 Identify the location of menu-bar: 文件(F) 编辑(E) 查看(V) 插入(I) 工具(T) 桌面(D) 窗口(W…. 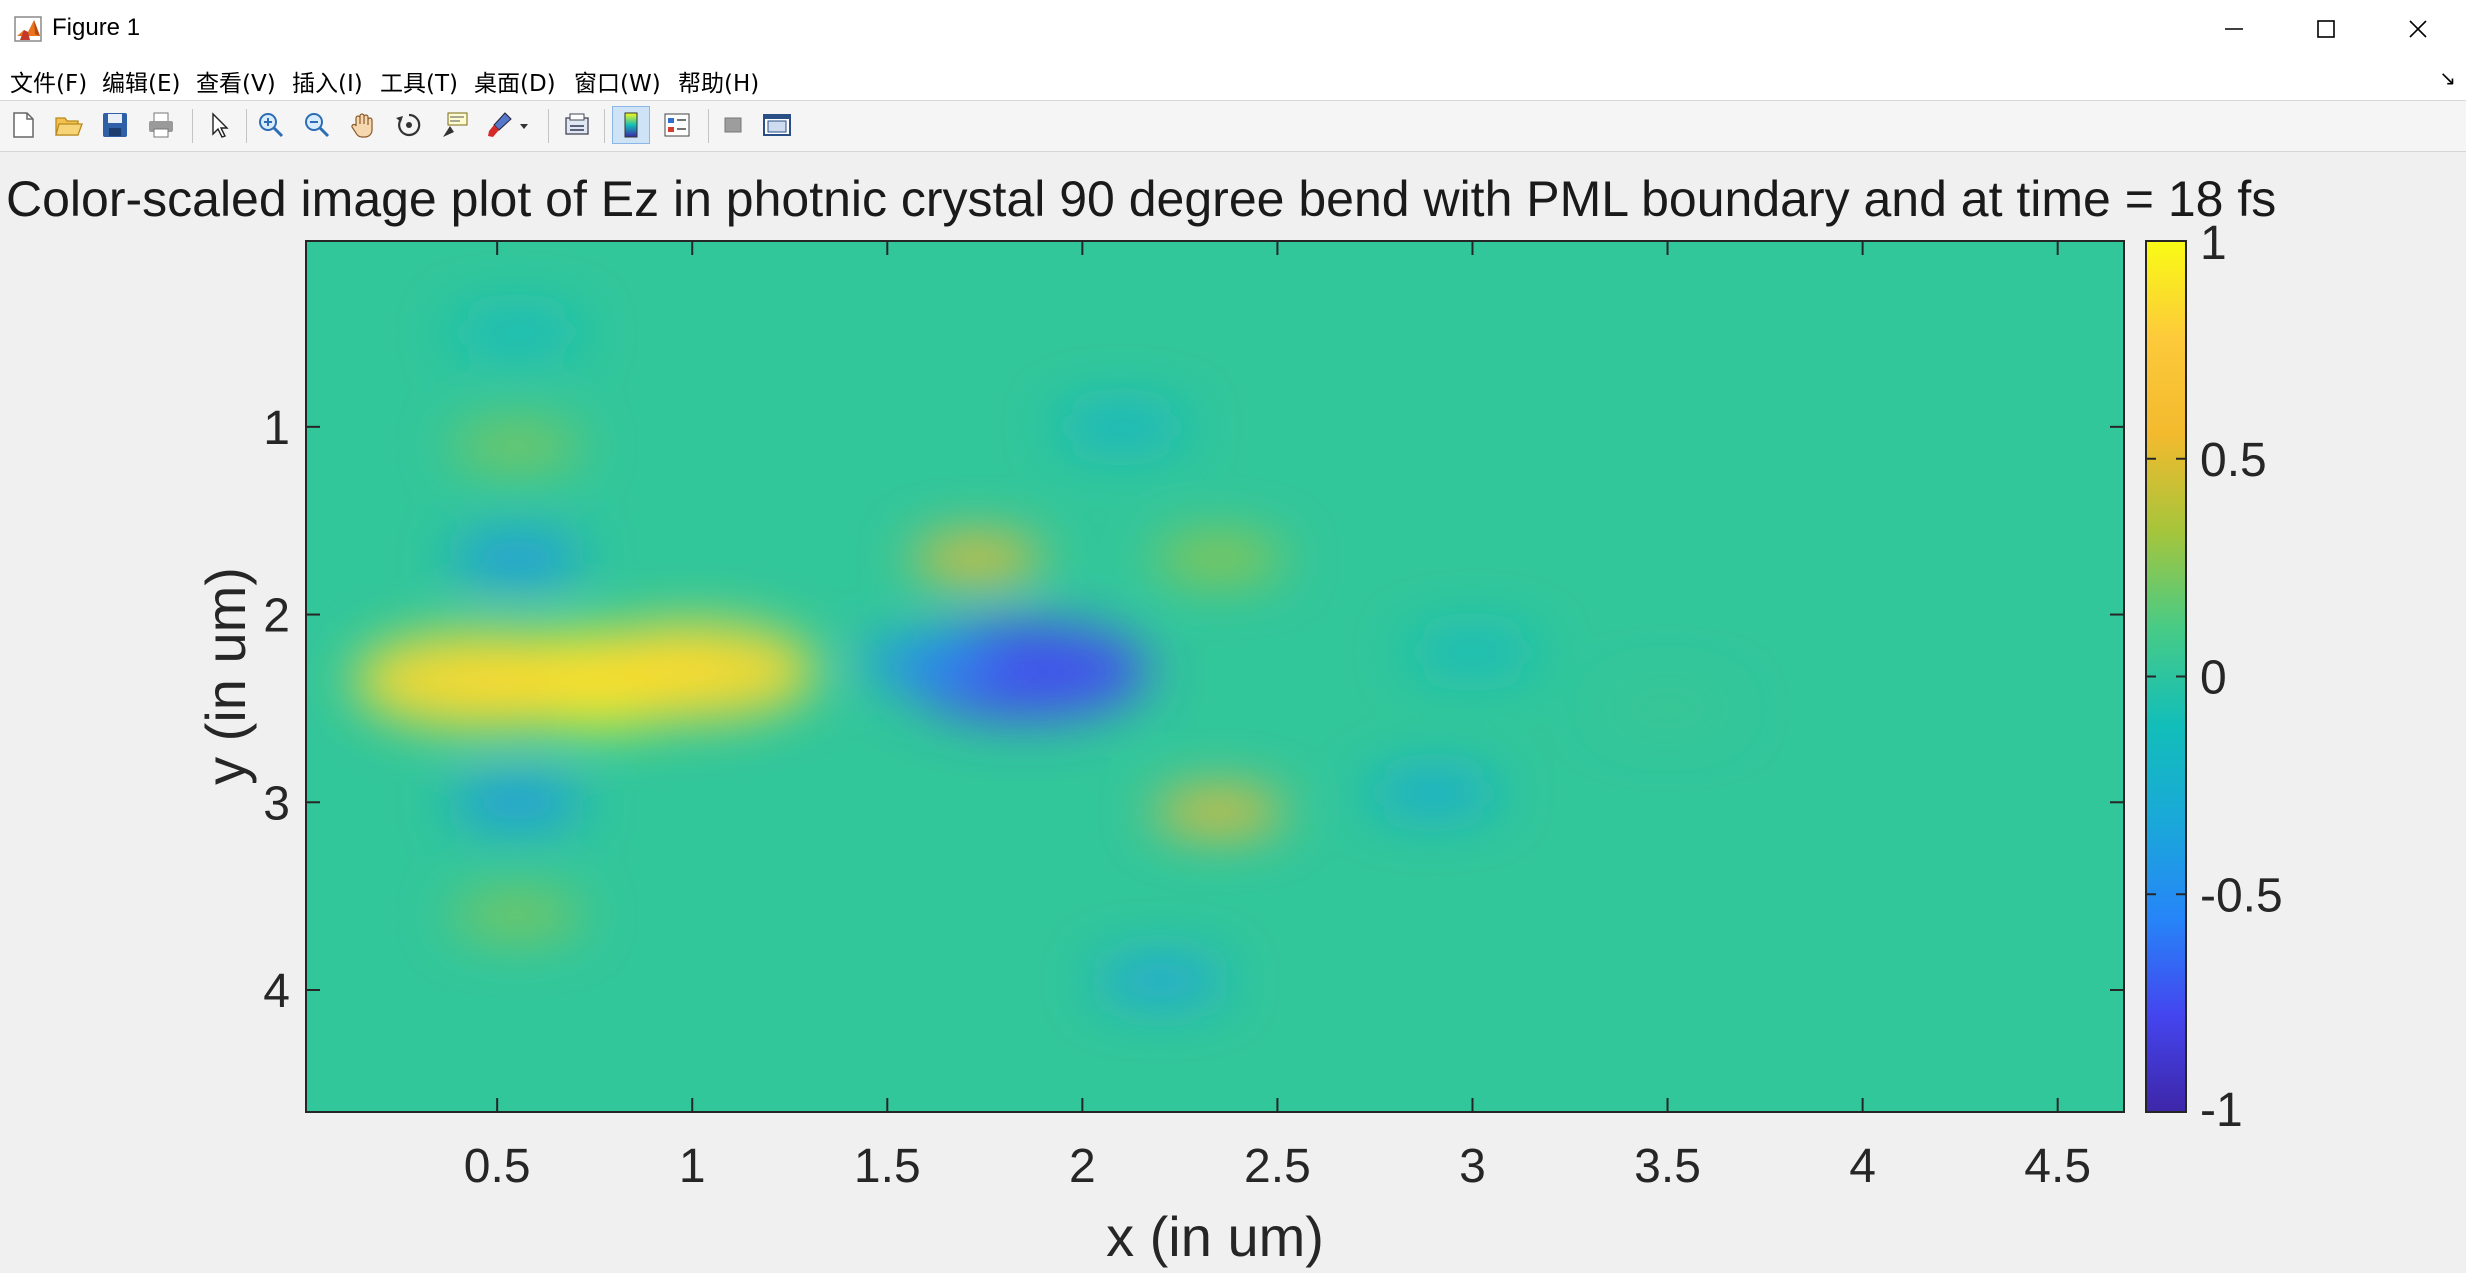
(1233, 79).